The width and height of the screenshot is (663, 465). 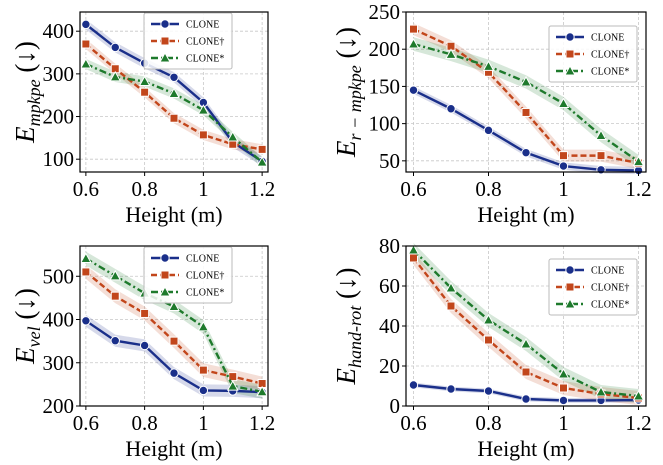 I want to click on y-tick-label: 40, so click(x=389, y=326).